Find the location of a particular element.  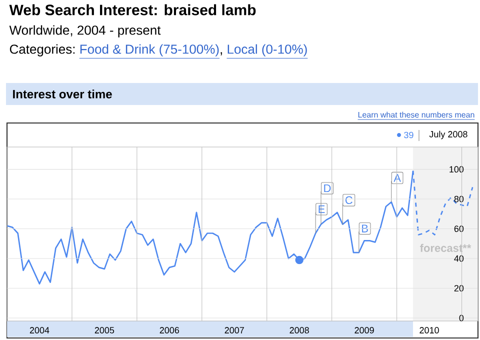

x-tick-label: 2008 is located at coordinates (299, 330).